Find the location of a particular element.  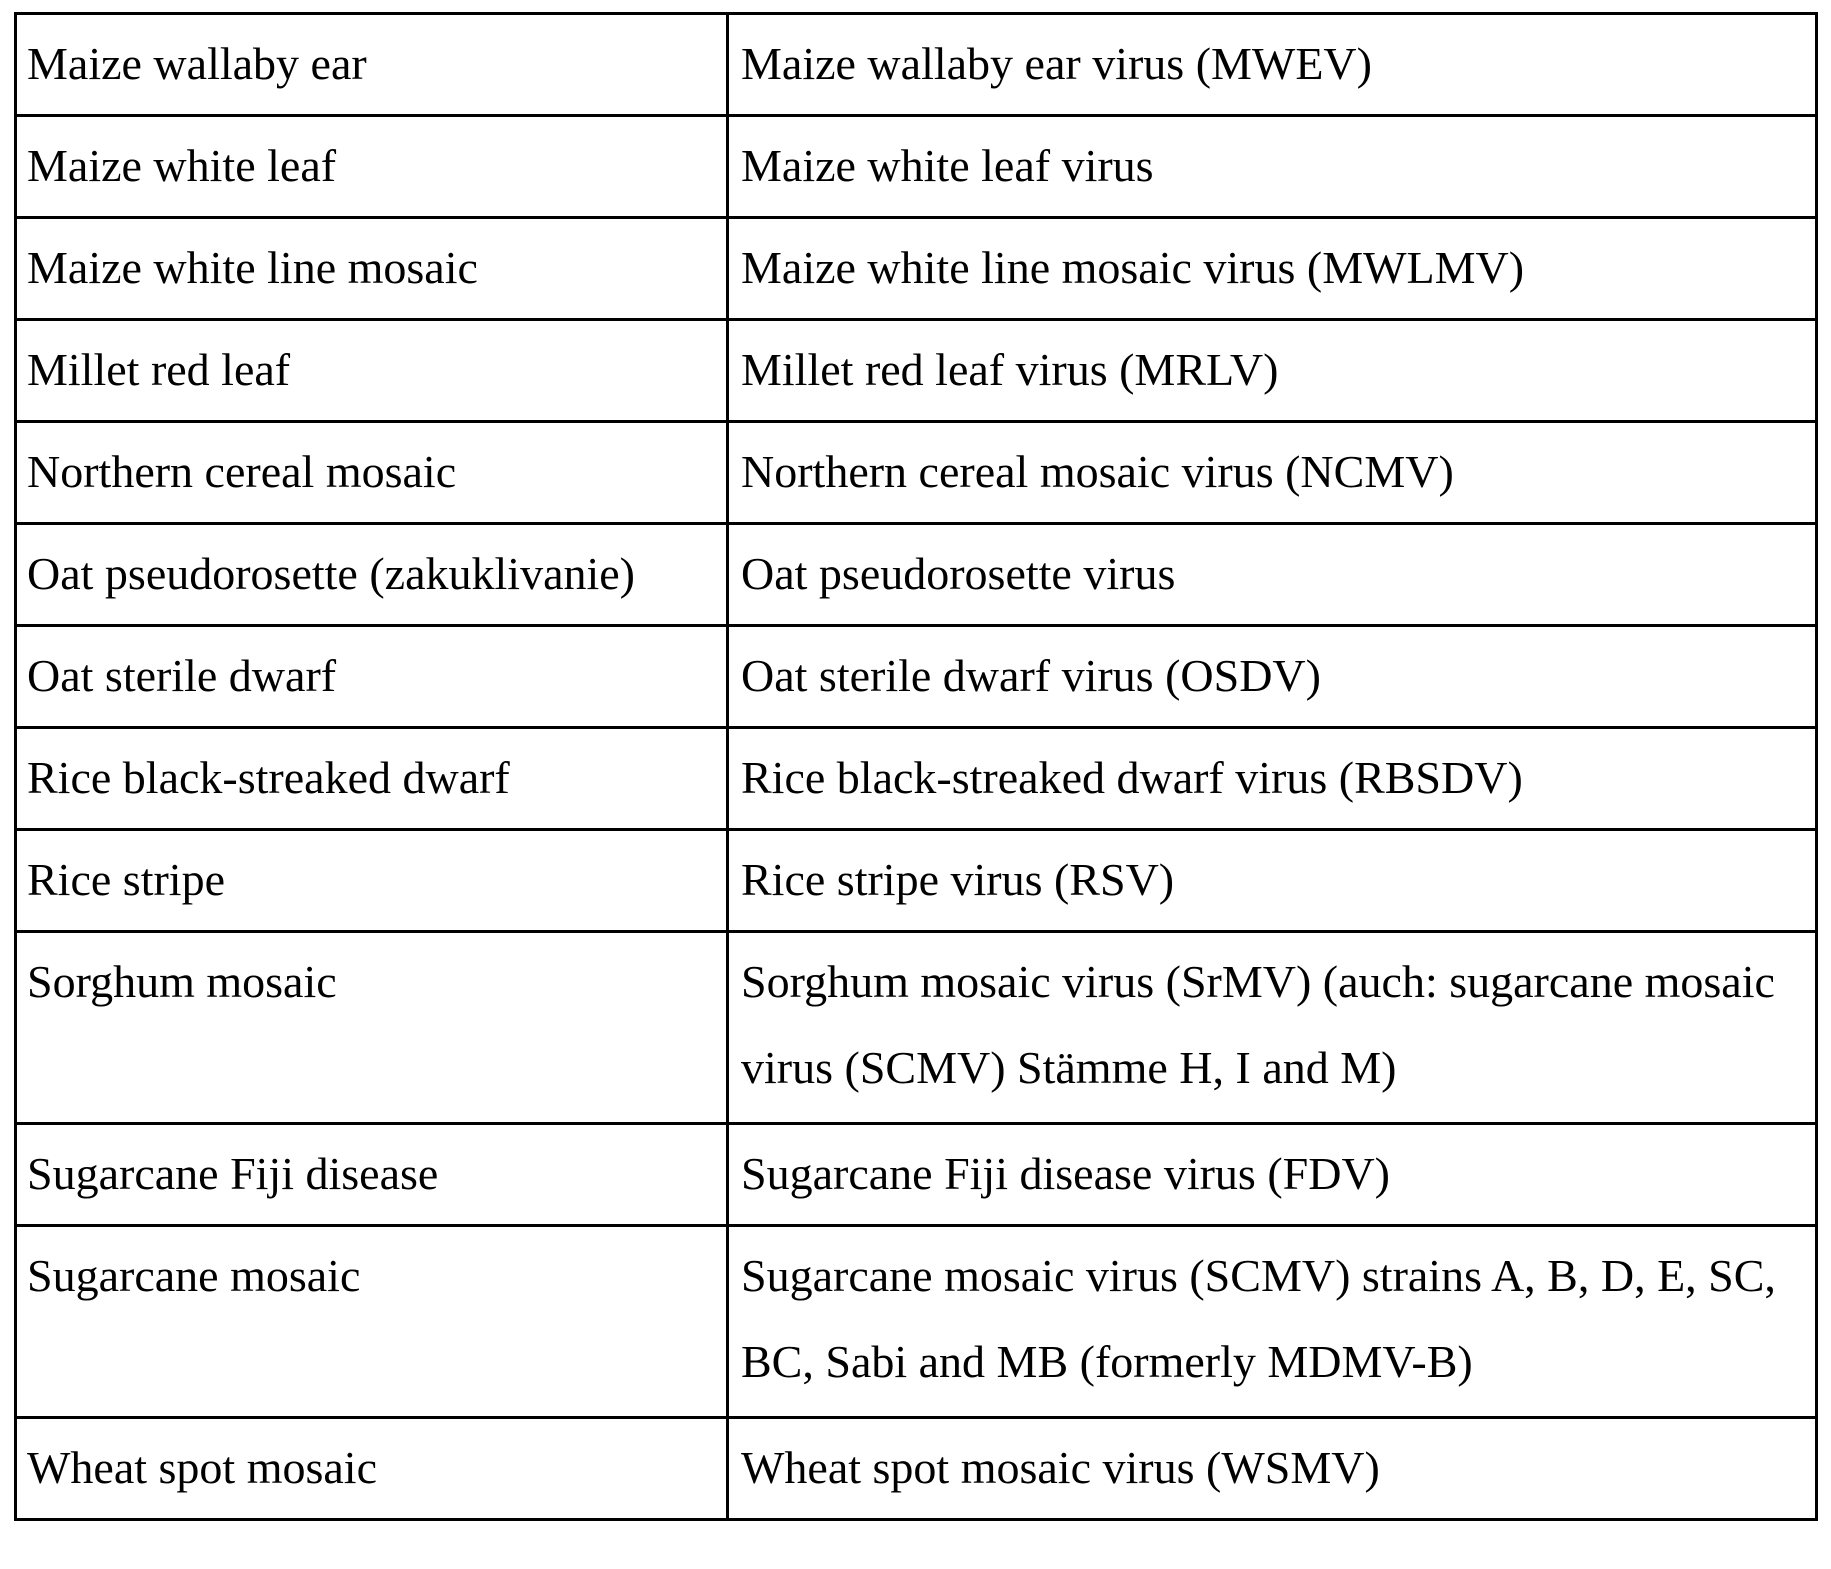

virus-name: Northern cereal mosaic virus (NCMV) is located at coordinates (1097, 471).